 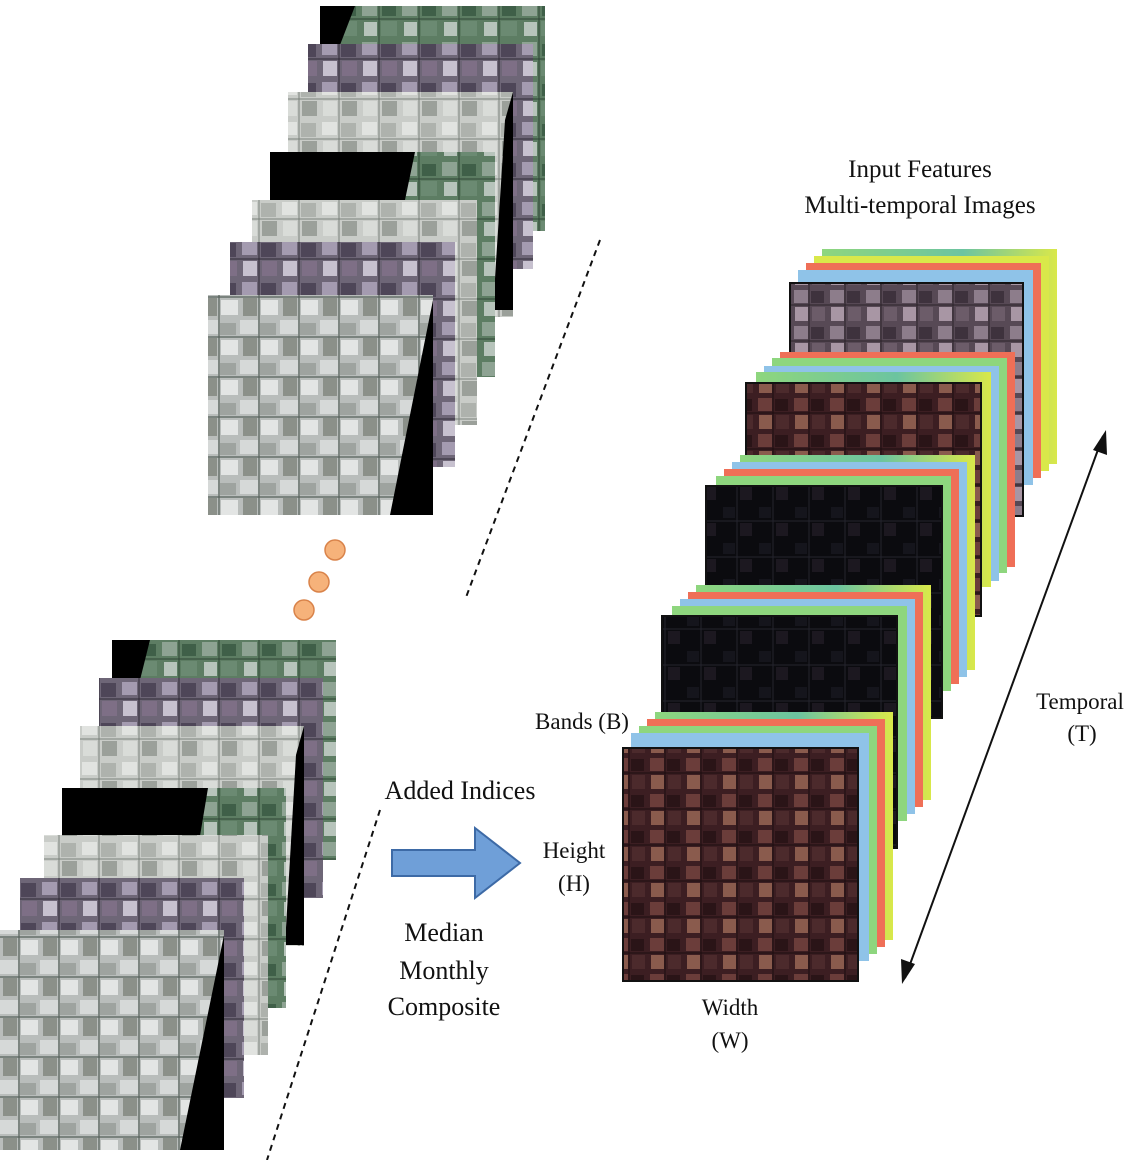 I want to click on top-image-stack, so click(x=376, y=260).